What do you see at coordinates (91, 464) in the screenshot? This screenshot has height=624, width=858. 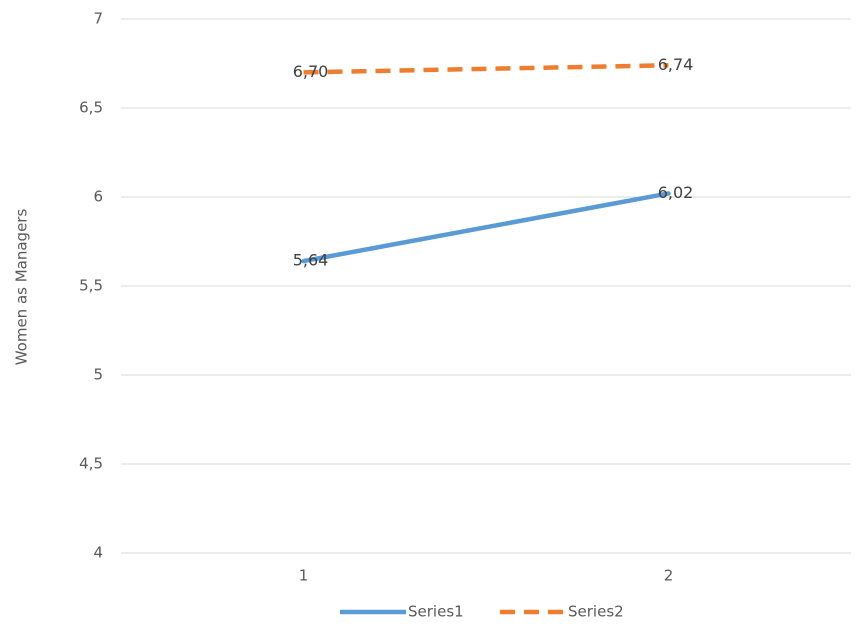 I see `y-tick-label: 4,5` at bounding box center [91, 464].